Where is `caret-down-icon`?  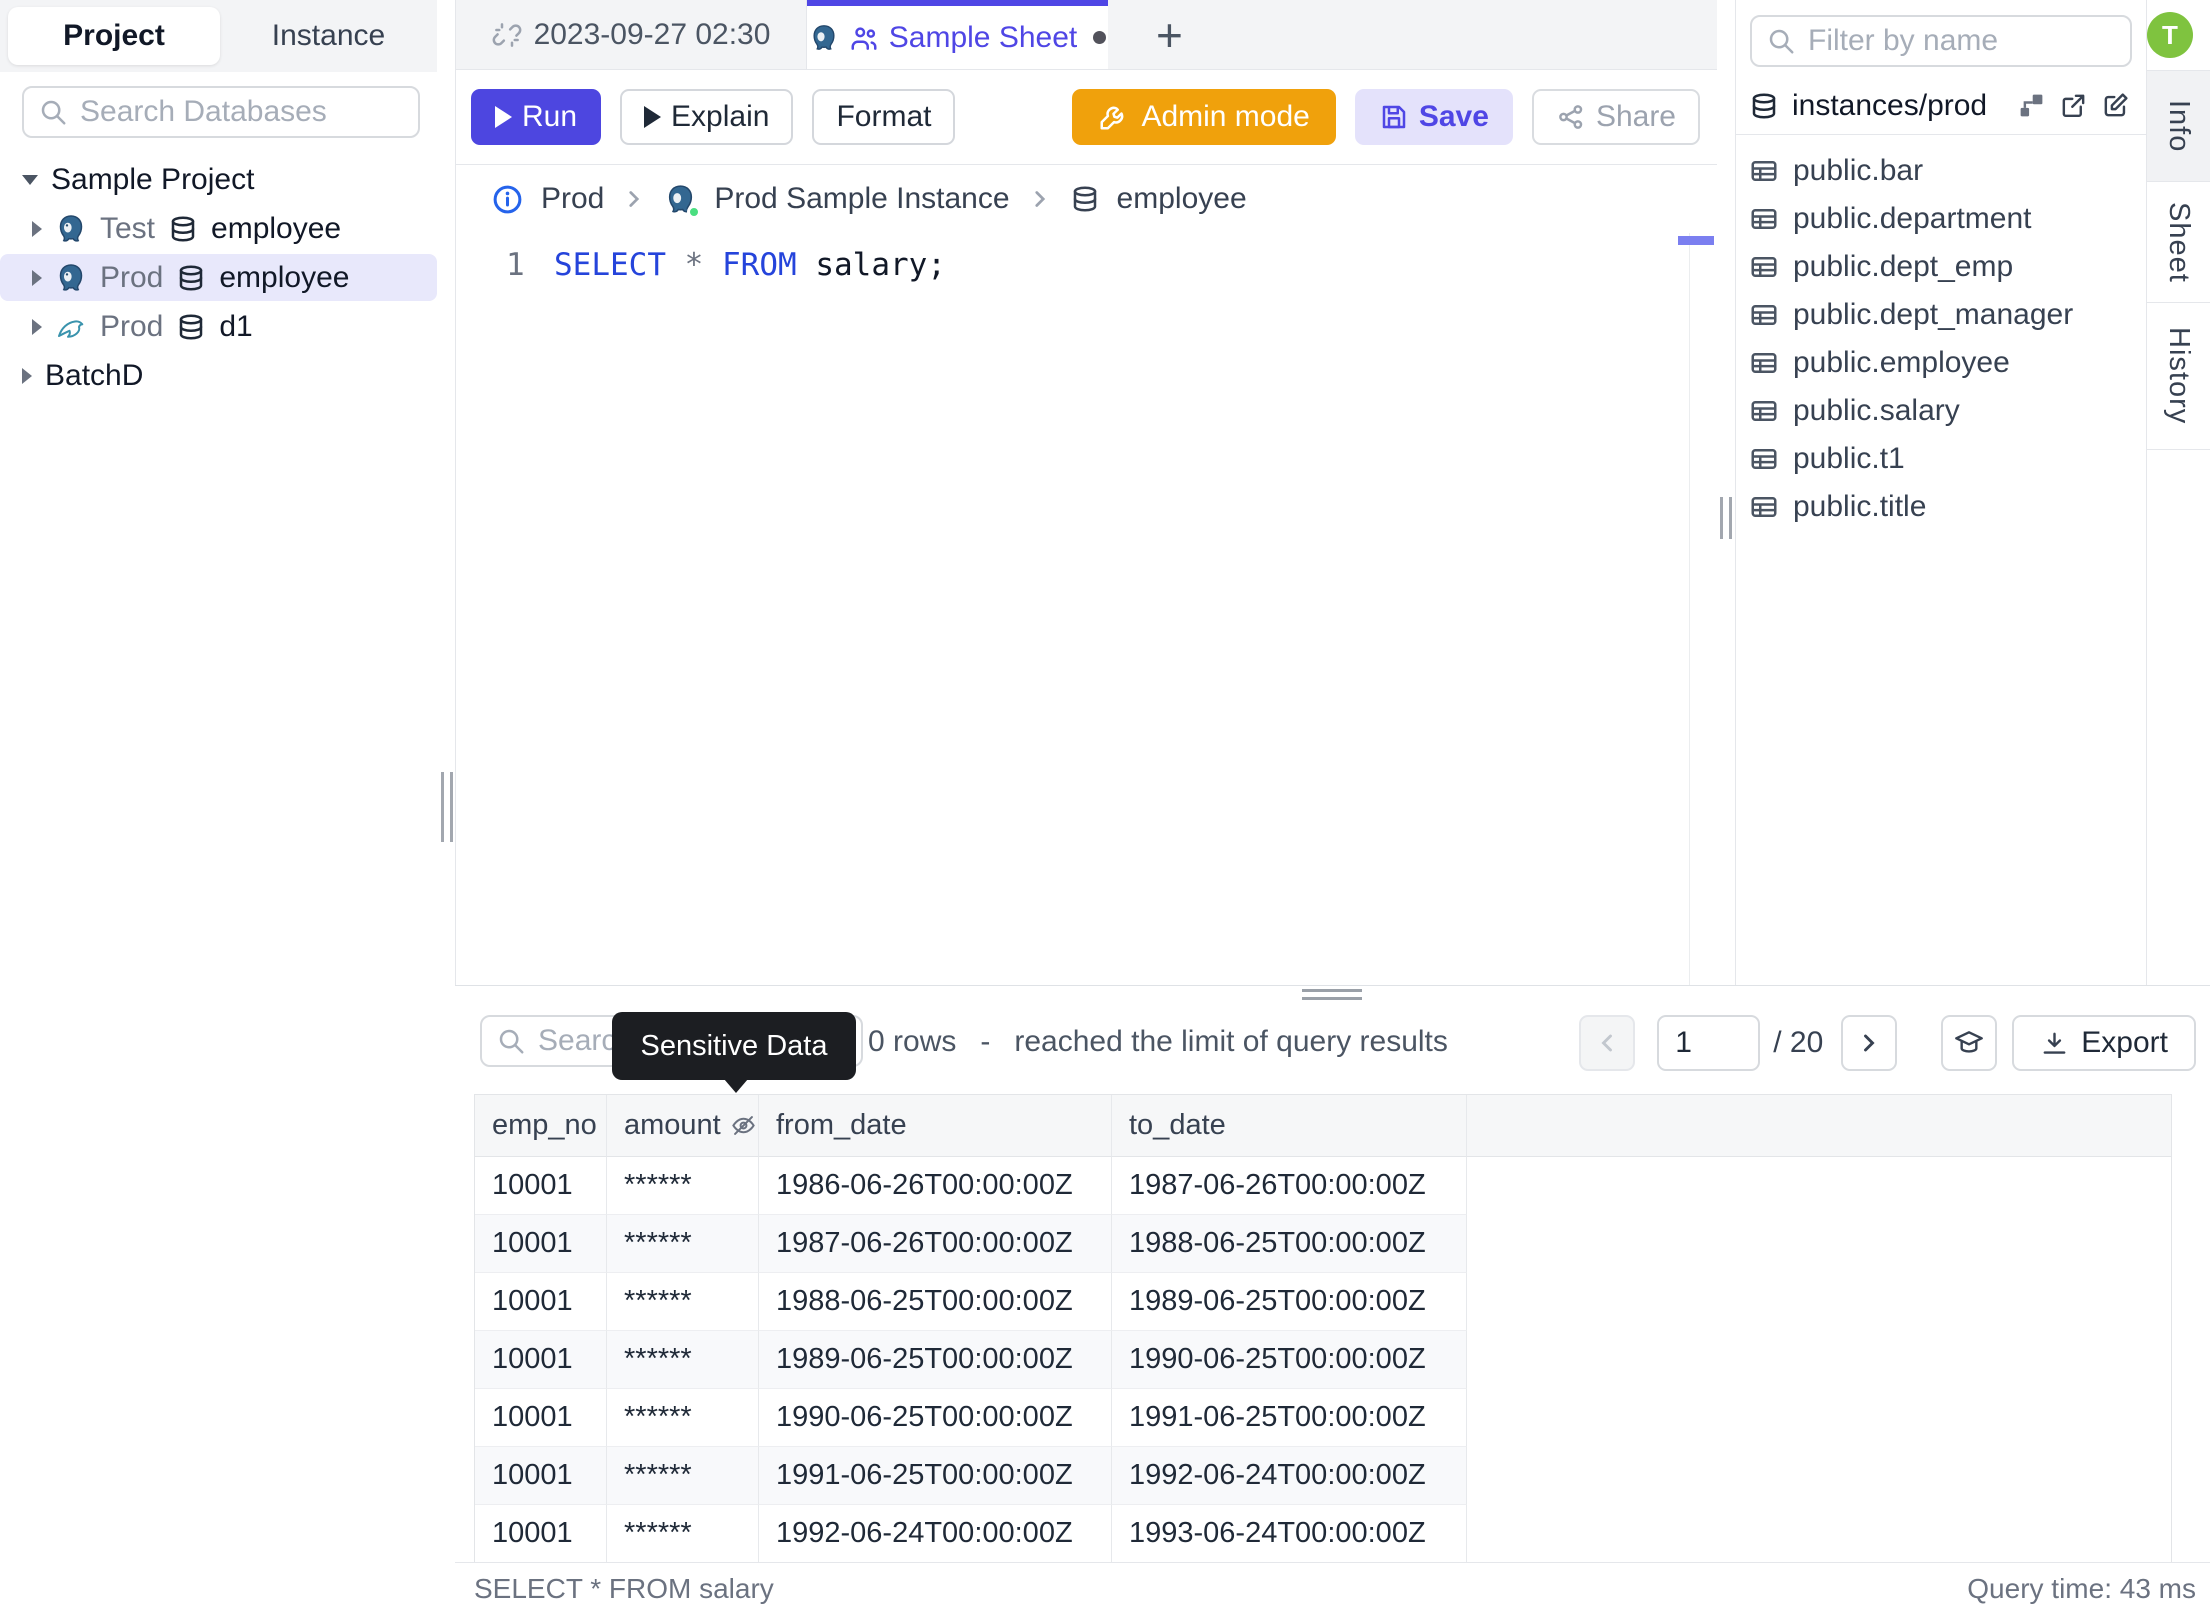
caret-down-icon is located at coordinates (30, 179).